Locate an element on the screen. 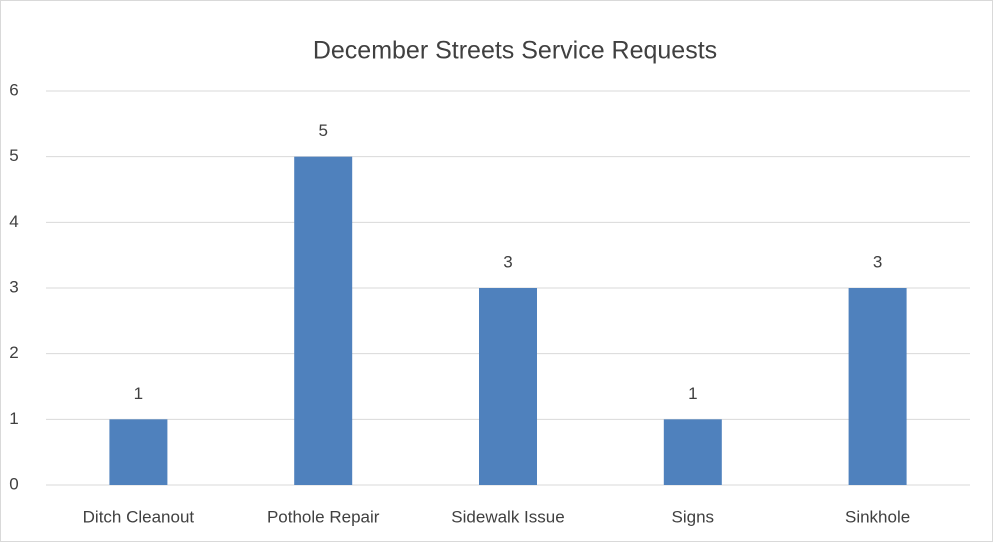 Image resolution: width=993 pixels, height=542 pixels. y-tick-label: 1 is located at coordinates (13, 418).